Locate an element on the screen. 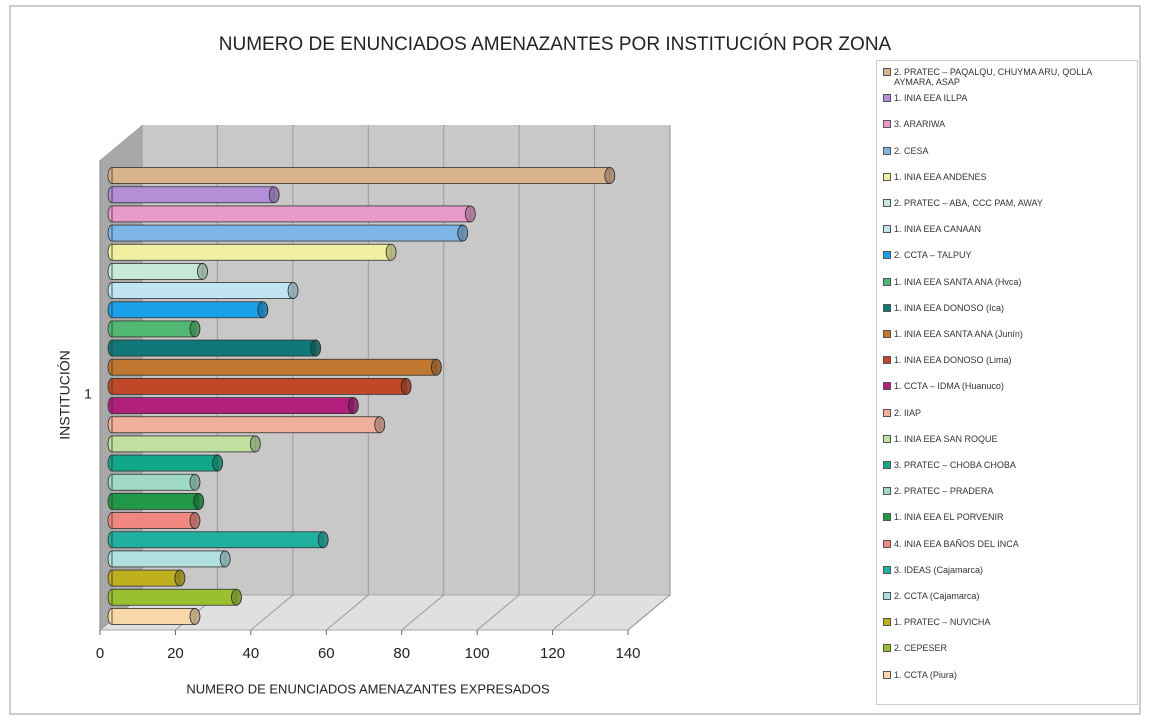 This screenshot has width=1150, height=720. legend-entry: 4. INIA EEA BAÑOS DEL INCA is located at coordinates (1008, 544).